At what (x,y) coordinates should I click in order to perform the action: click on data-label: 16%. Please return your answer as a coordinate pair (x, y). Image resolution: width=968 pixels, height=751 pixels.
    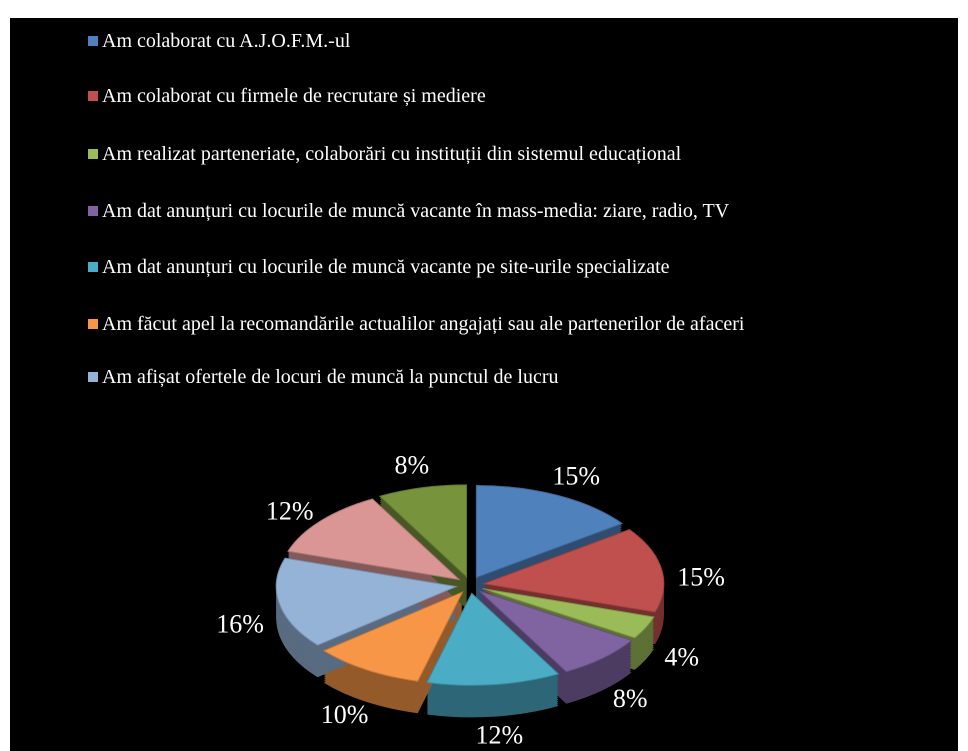
    Looking at the image, I should click on (240, 624).